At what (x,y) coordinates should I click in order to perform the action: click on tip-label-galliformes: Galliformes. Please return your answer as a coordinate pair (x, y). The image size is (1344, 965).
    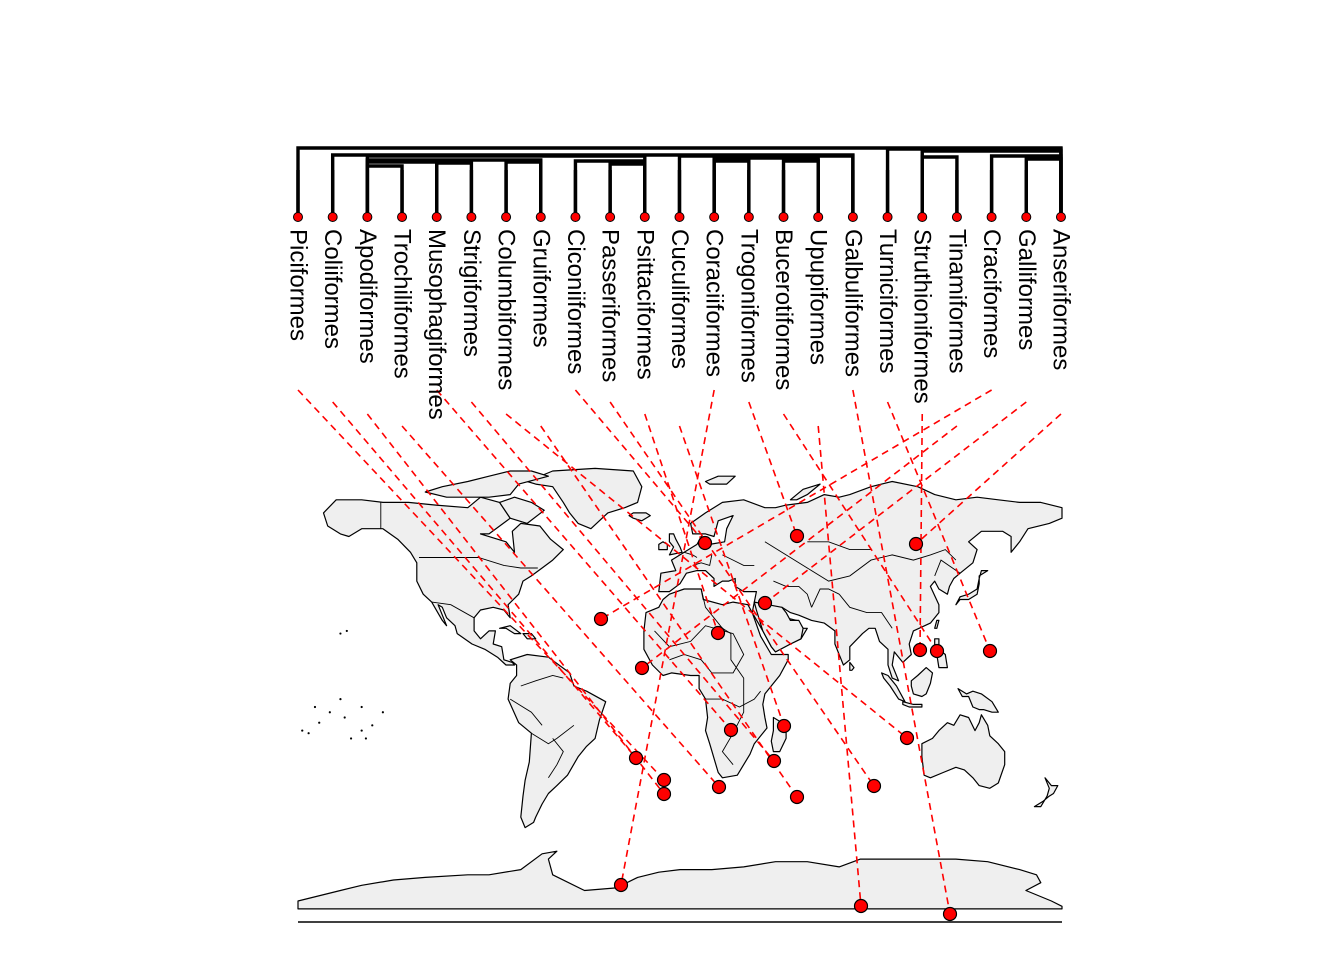
    Looking at the image, I should click on (1026, 289).